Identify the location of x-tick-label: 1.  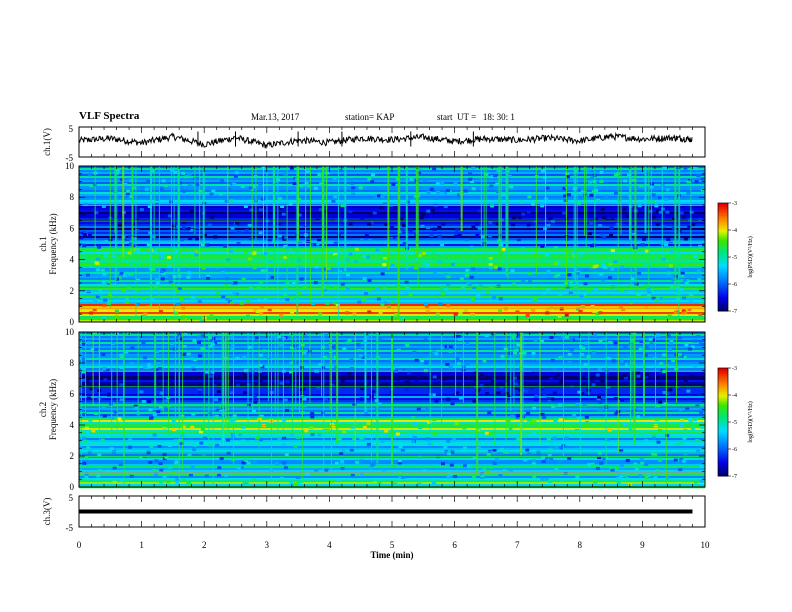
(141, 545).